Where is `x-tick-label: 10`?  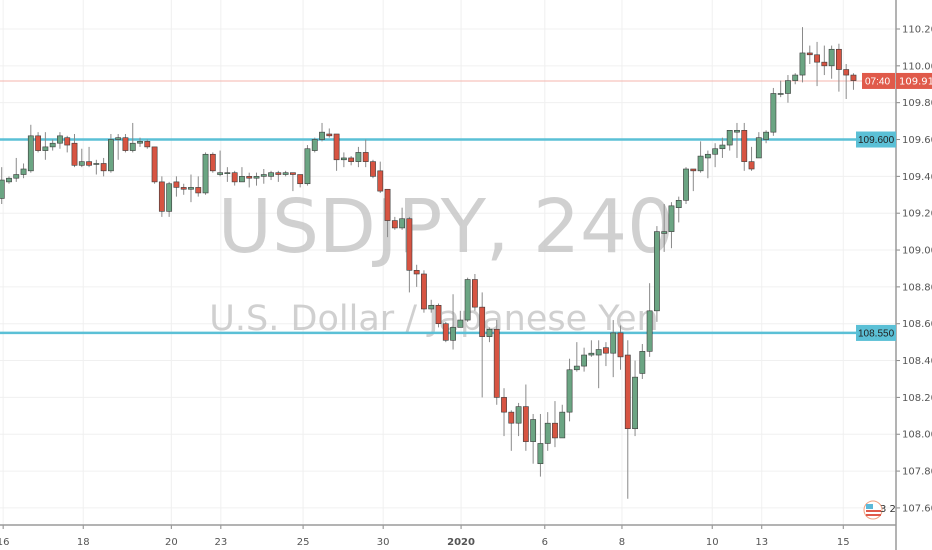 x-tick-label: 10 is located at coordinates (712, 542).